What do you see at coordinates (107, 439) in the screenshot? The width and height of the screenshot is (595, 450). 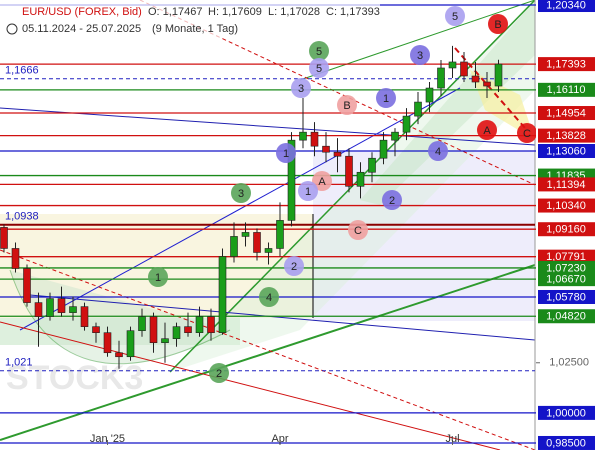 I see `x-tick-label: Jan '25` at bounding box center [107, 439].